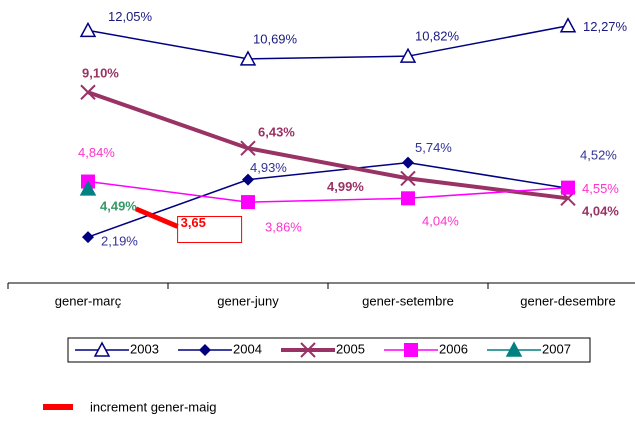 Image resolution: width=635 pixels, height=425 pixels. What do you see at coordinates (605, 26) in the screenshot?
I see `data-label: 12,27%` at bounding box center [605, 26].